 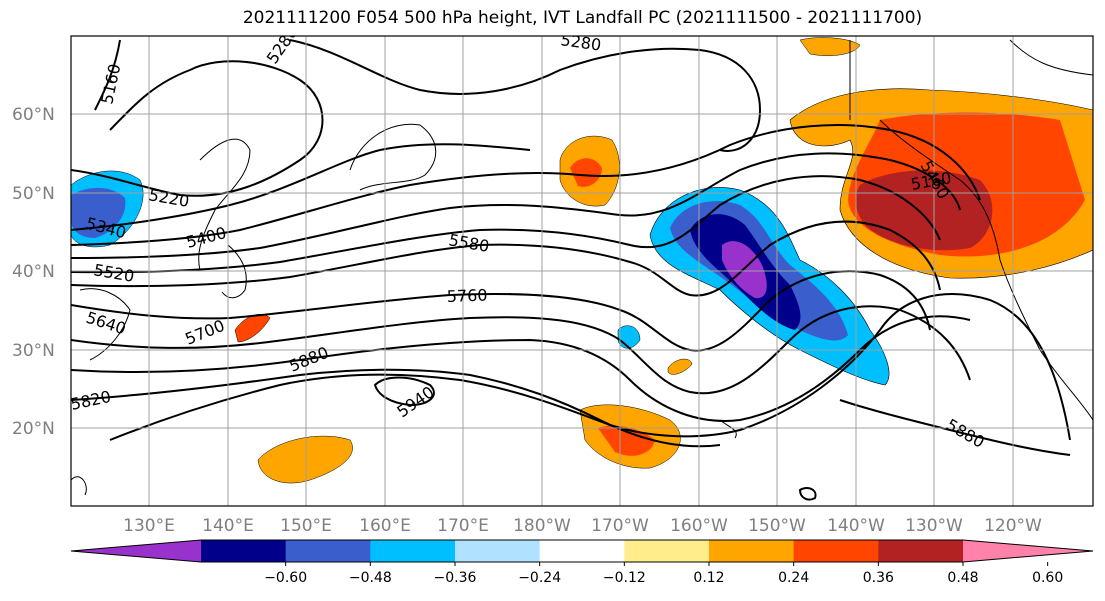 What do you see at coordinates (955, 427) in the screenshot?
I see `contour-5880-east` at bounding box center [955, 427].